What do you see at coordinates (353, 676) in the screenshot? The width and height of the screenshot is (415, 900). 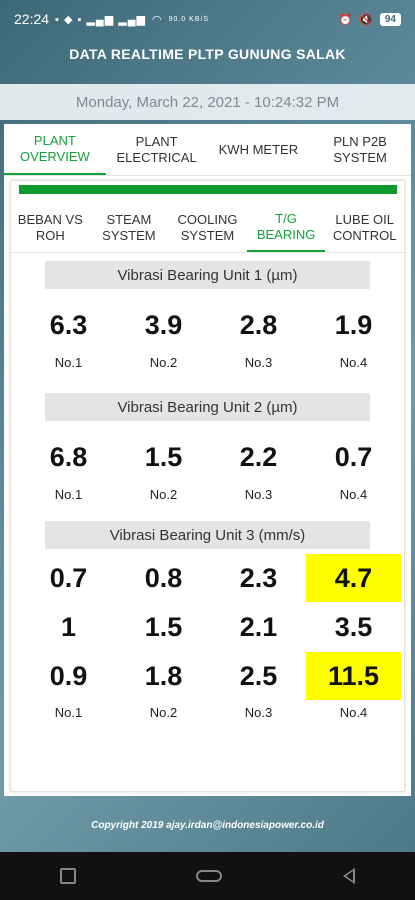 I see `value-cell-highlighted: 11.5` at bounding box center [353, 676].